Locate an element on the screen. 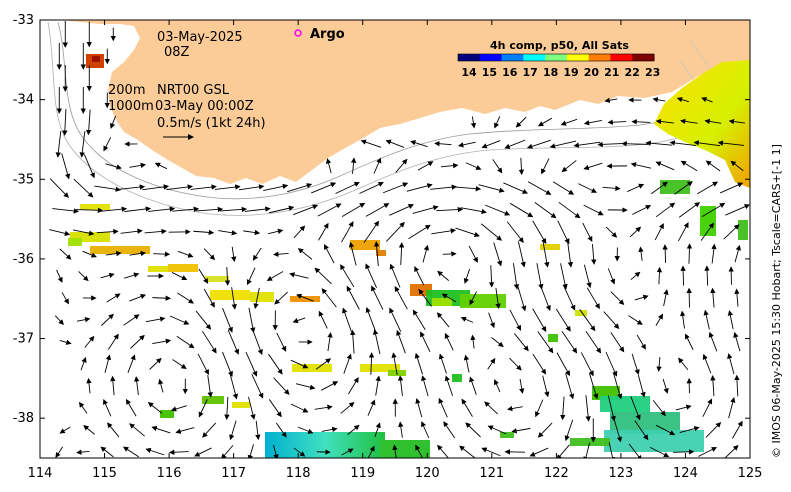  colorbar-tick-label: 15 is located at coordinates (489, 72).